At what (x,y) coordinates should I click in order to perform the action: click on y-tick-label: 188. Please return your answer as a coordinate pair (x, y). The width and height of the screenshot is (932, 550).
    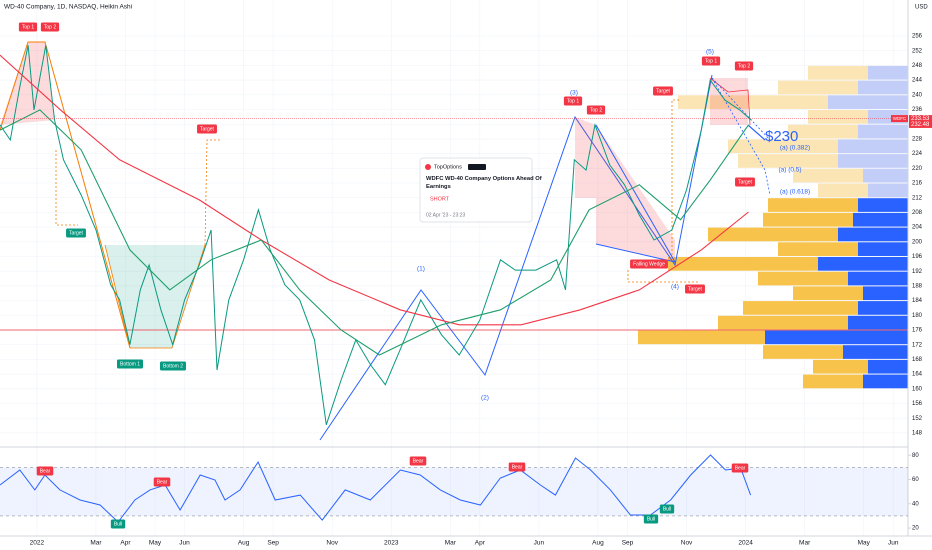
    Looking at the image, I should click on (917, 286).